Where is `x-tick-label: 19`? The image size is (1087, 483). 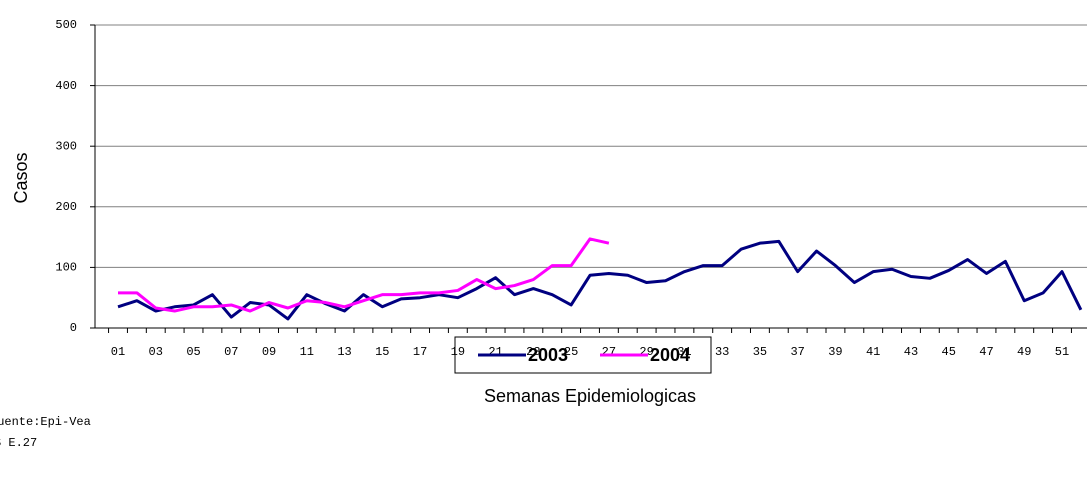
x-tick-label: 19 is located at coordinates (458, 352).